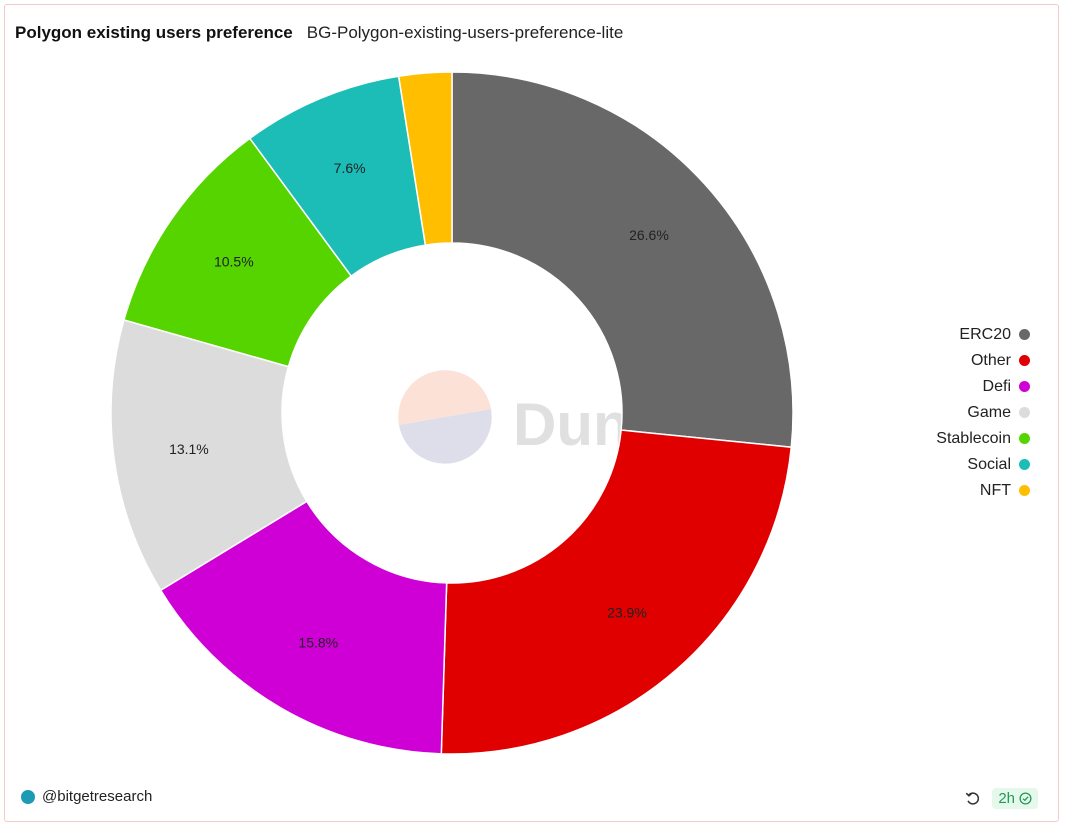 This screenshot has height=830, width=1067. I want to click on refresh-icon, so click(973, 799).